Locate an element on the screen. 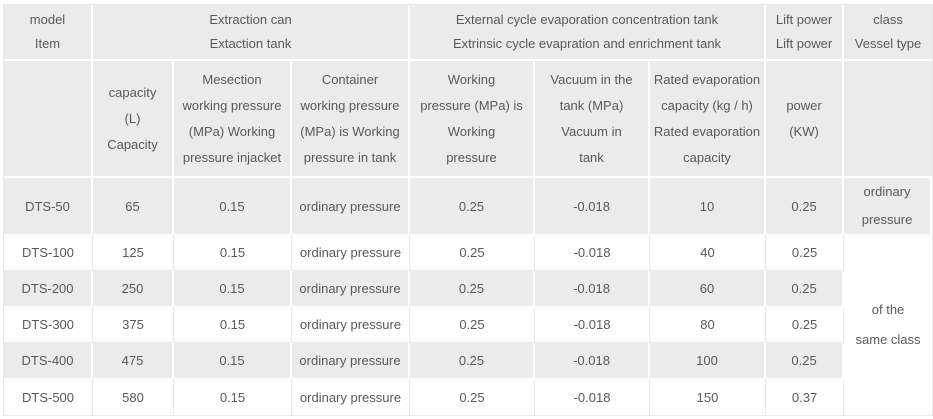  class-line: of the is located at coordinates (888, 309).